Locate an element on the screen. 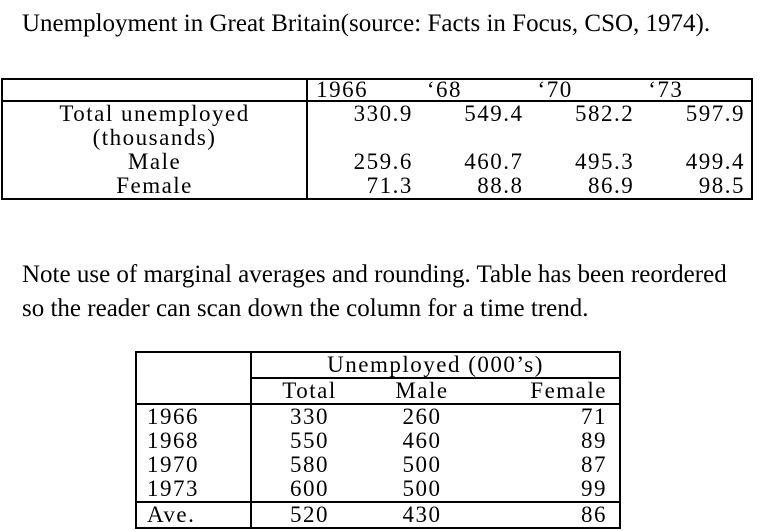 The height and width of the screenshot is (531, 760). table-cell: 549.4 is located at coordinates (494, 113).